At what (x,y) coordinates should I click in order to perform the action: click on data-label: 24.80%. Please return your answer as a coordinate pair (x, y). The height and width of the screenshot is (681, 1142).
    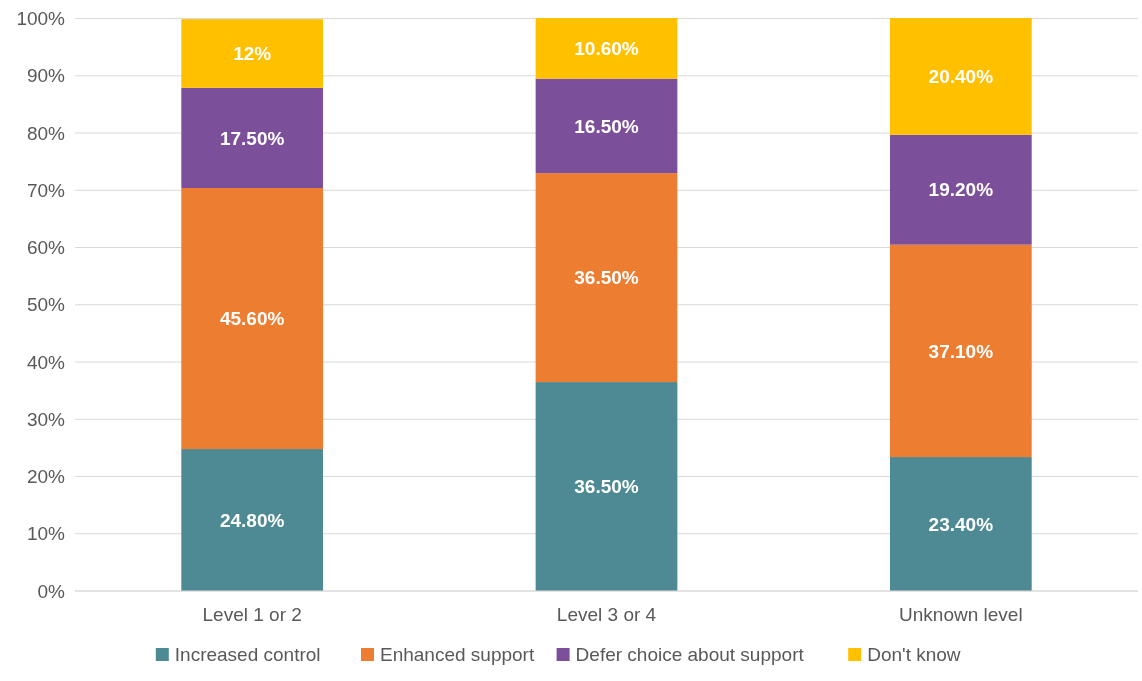
    Looking at the image, I should click on (252, 520).